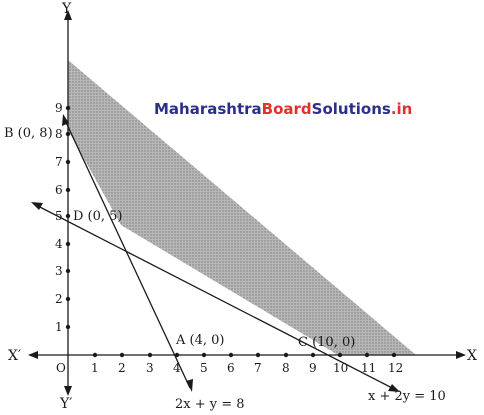  Describe the element at coordinates (210, 404) in the screenshot. I see `equation-line1-label: 2x + y = 8` at that location.